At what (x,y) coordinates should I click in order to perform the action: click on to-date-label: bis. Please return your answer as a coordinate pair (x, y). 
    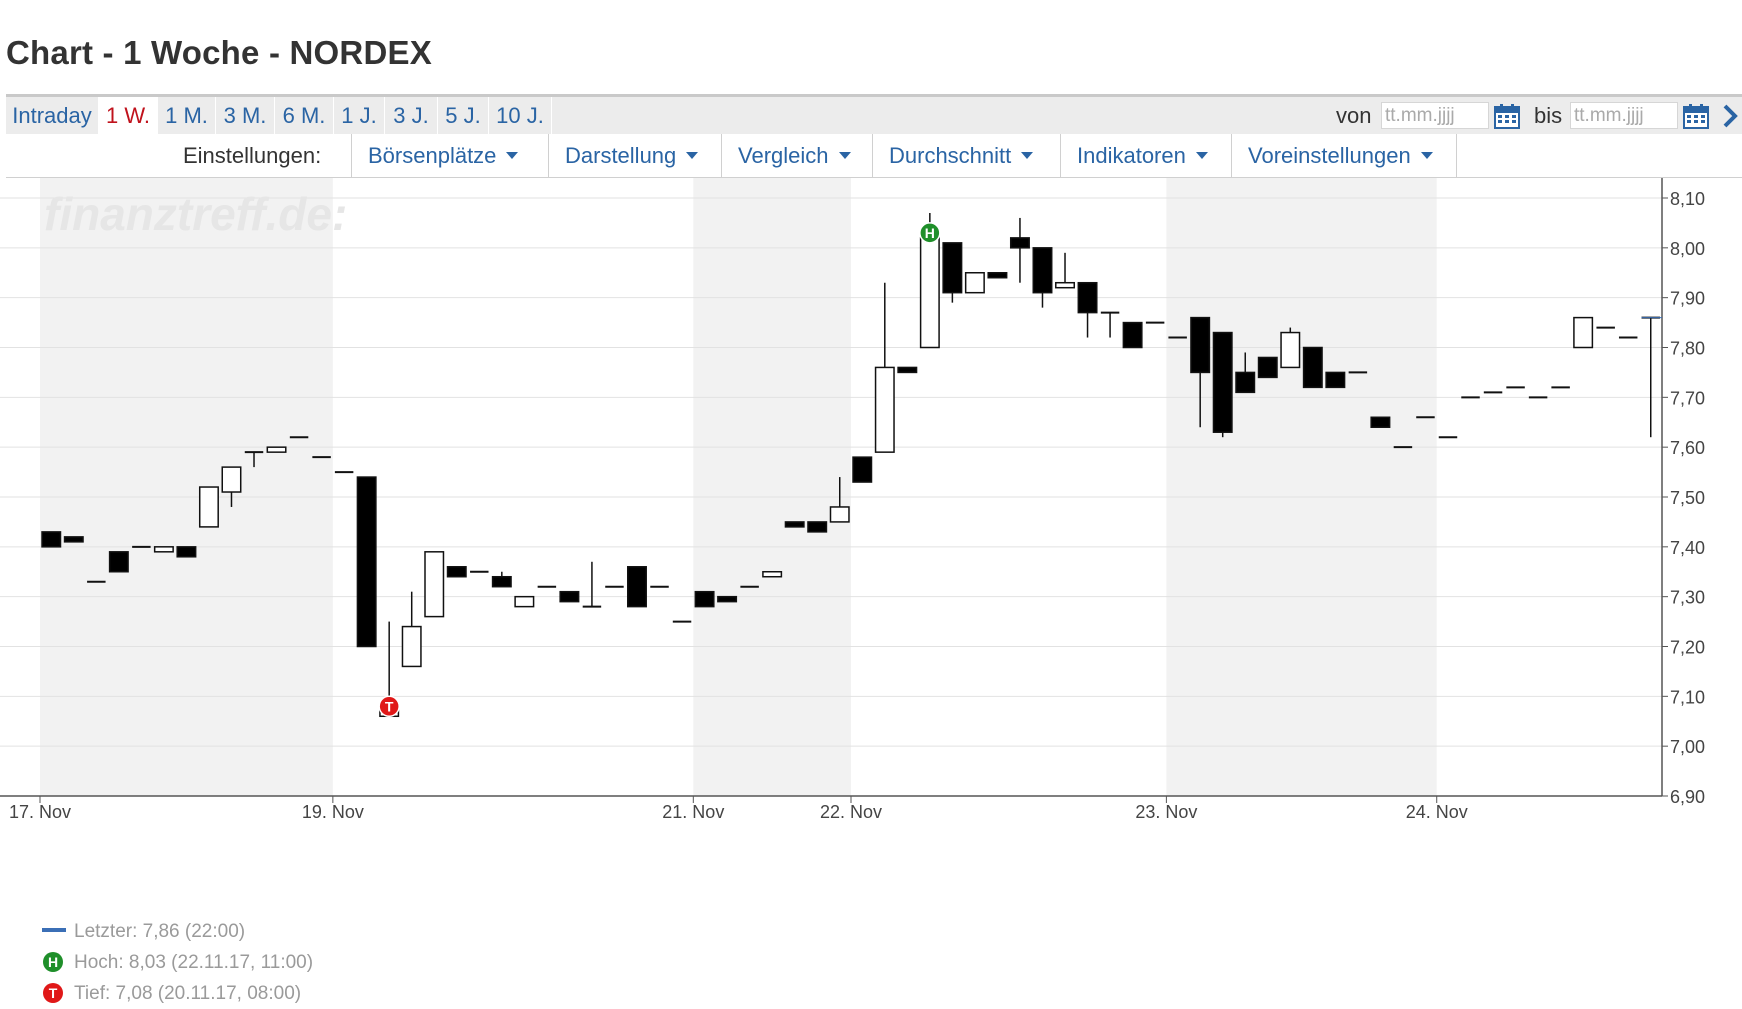
    Looking at the image, I should click on (1548, 115).